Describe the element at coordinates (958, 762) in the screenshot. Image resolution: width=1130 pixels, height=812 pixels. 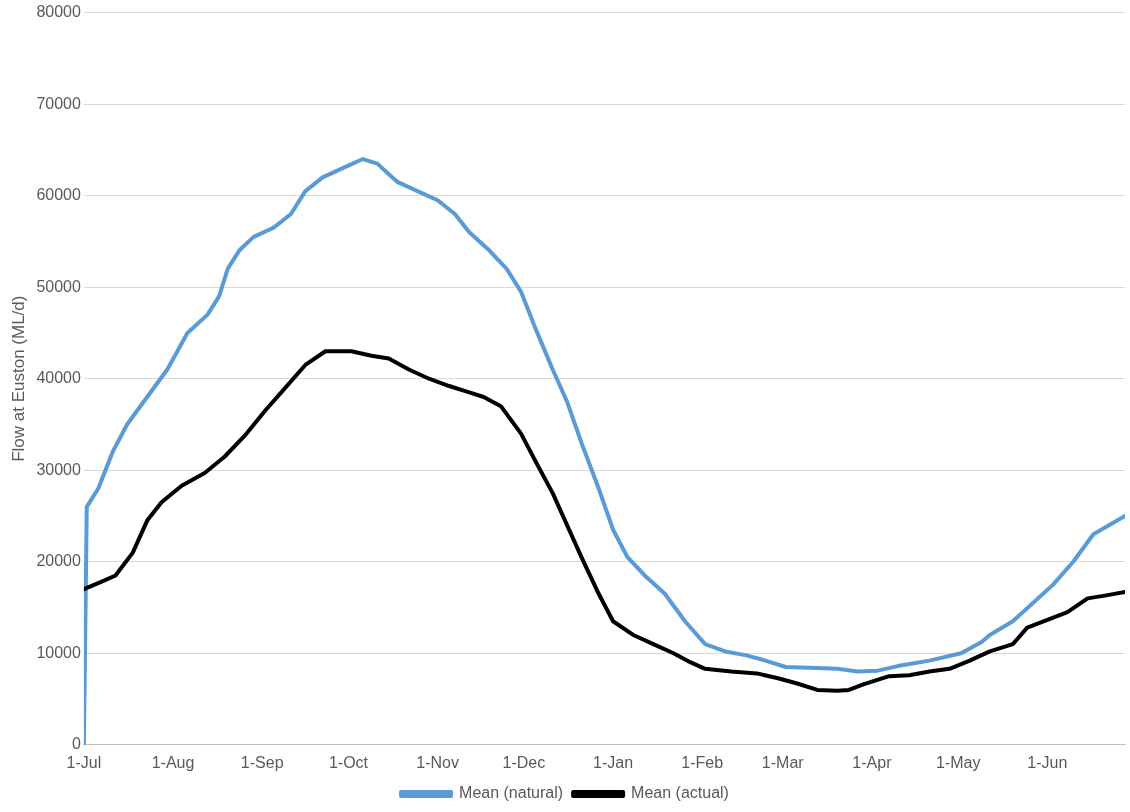
I see `x-tick-label: 1-May` at that location.